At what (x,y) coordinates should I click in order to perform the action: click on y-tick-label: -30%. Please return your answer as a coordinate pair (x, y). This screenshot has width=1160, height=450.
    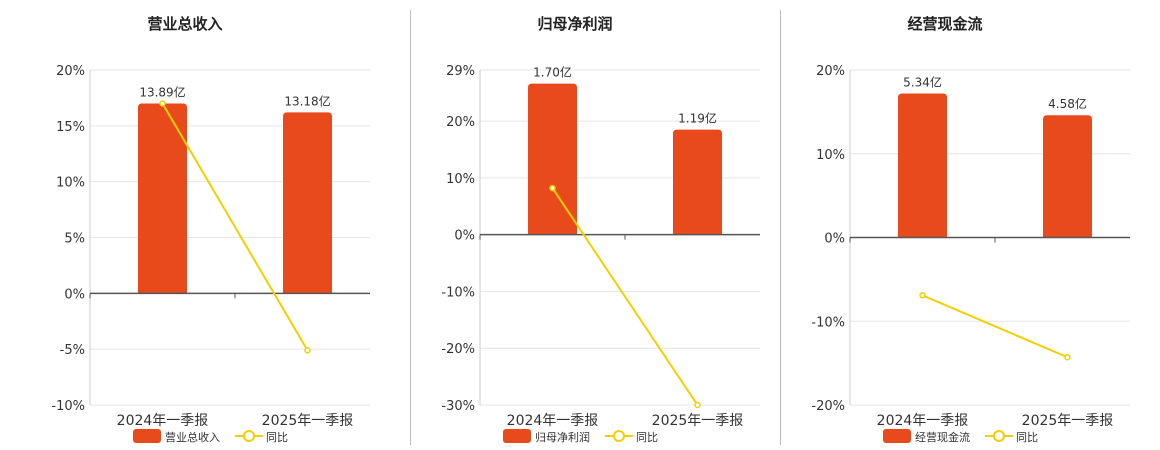
    Looking at the image, I should click on (458, 406).